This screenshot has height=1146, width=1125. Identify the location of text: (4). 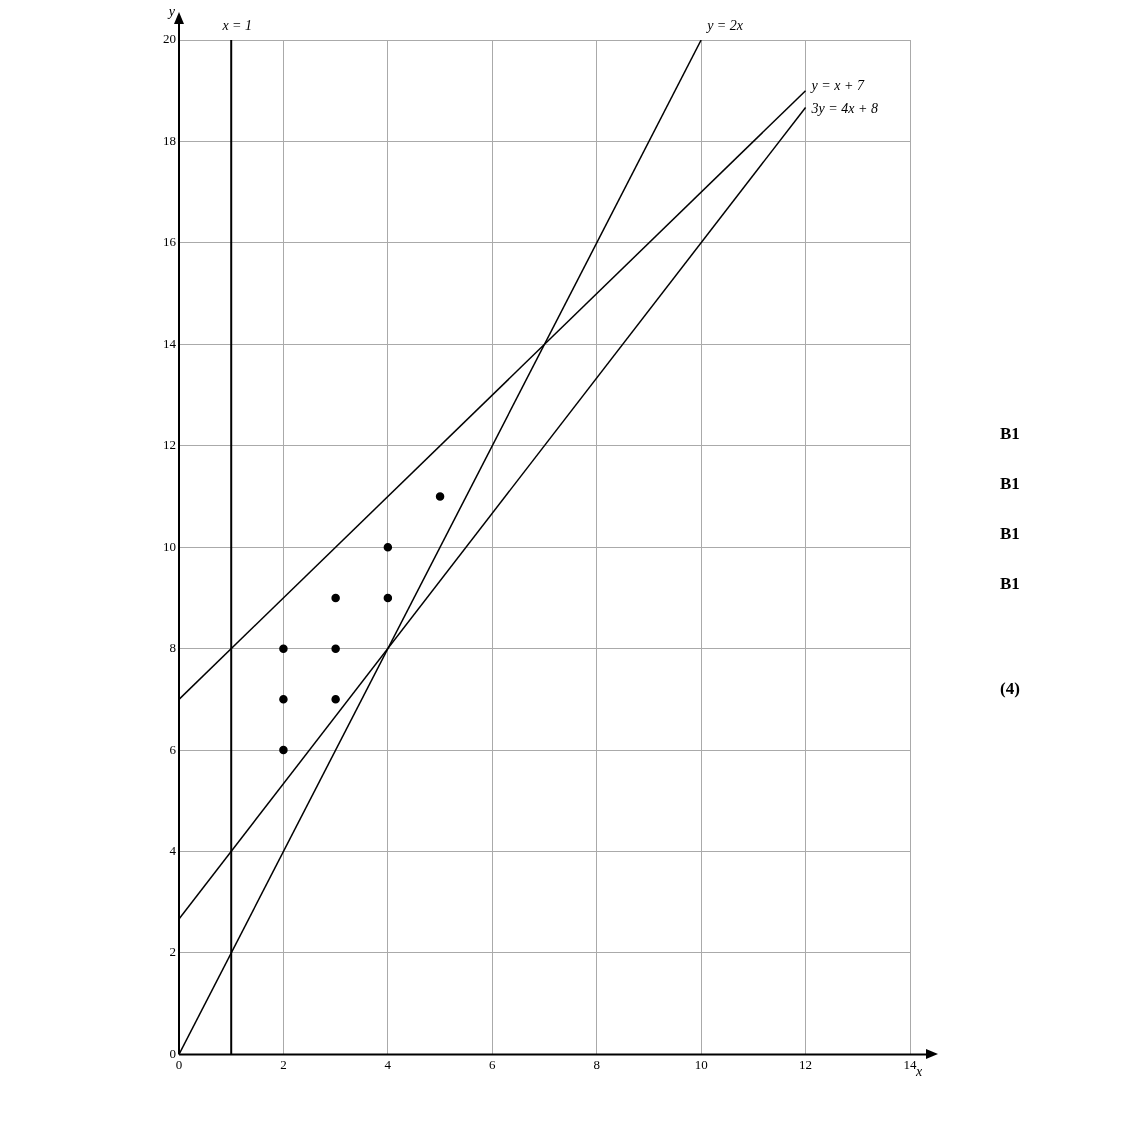
(1010, 689).